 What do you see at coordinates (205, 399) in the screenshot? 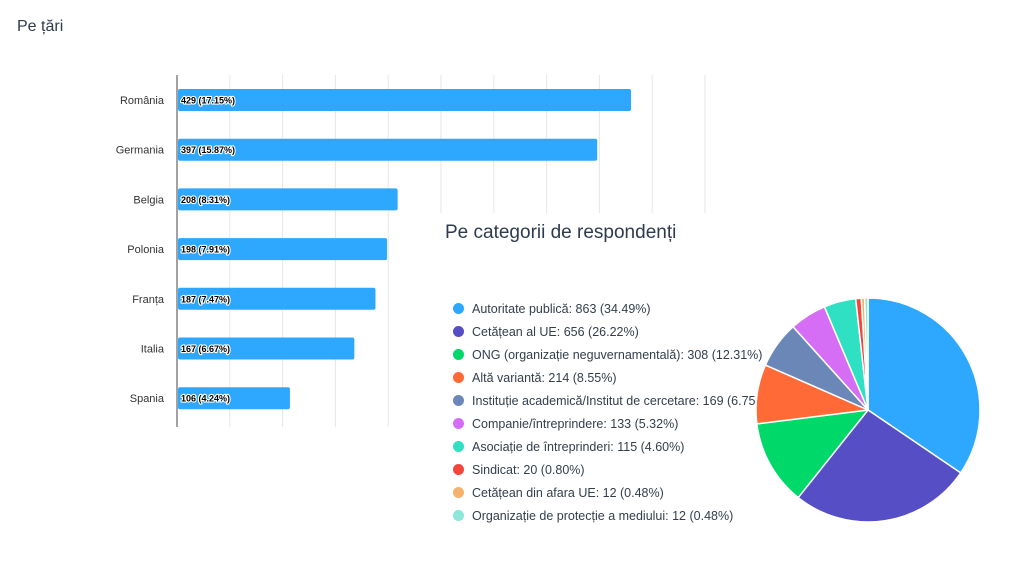
I see `bar-data-label: 106 (4.24%)` at bounding box center [205, 399].